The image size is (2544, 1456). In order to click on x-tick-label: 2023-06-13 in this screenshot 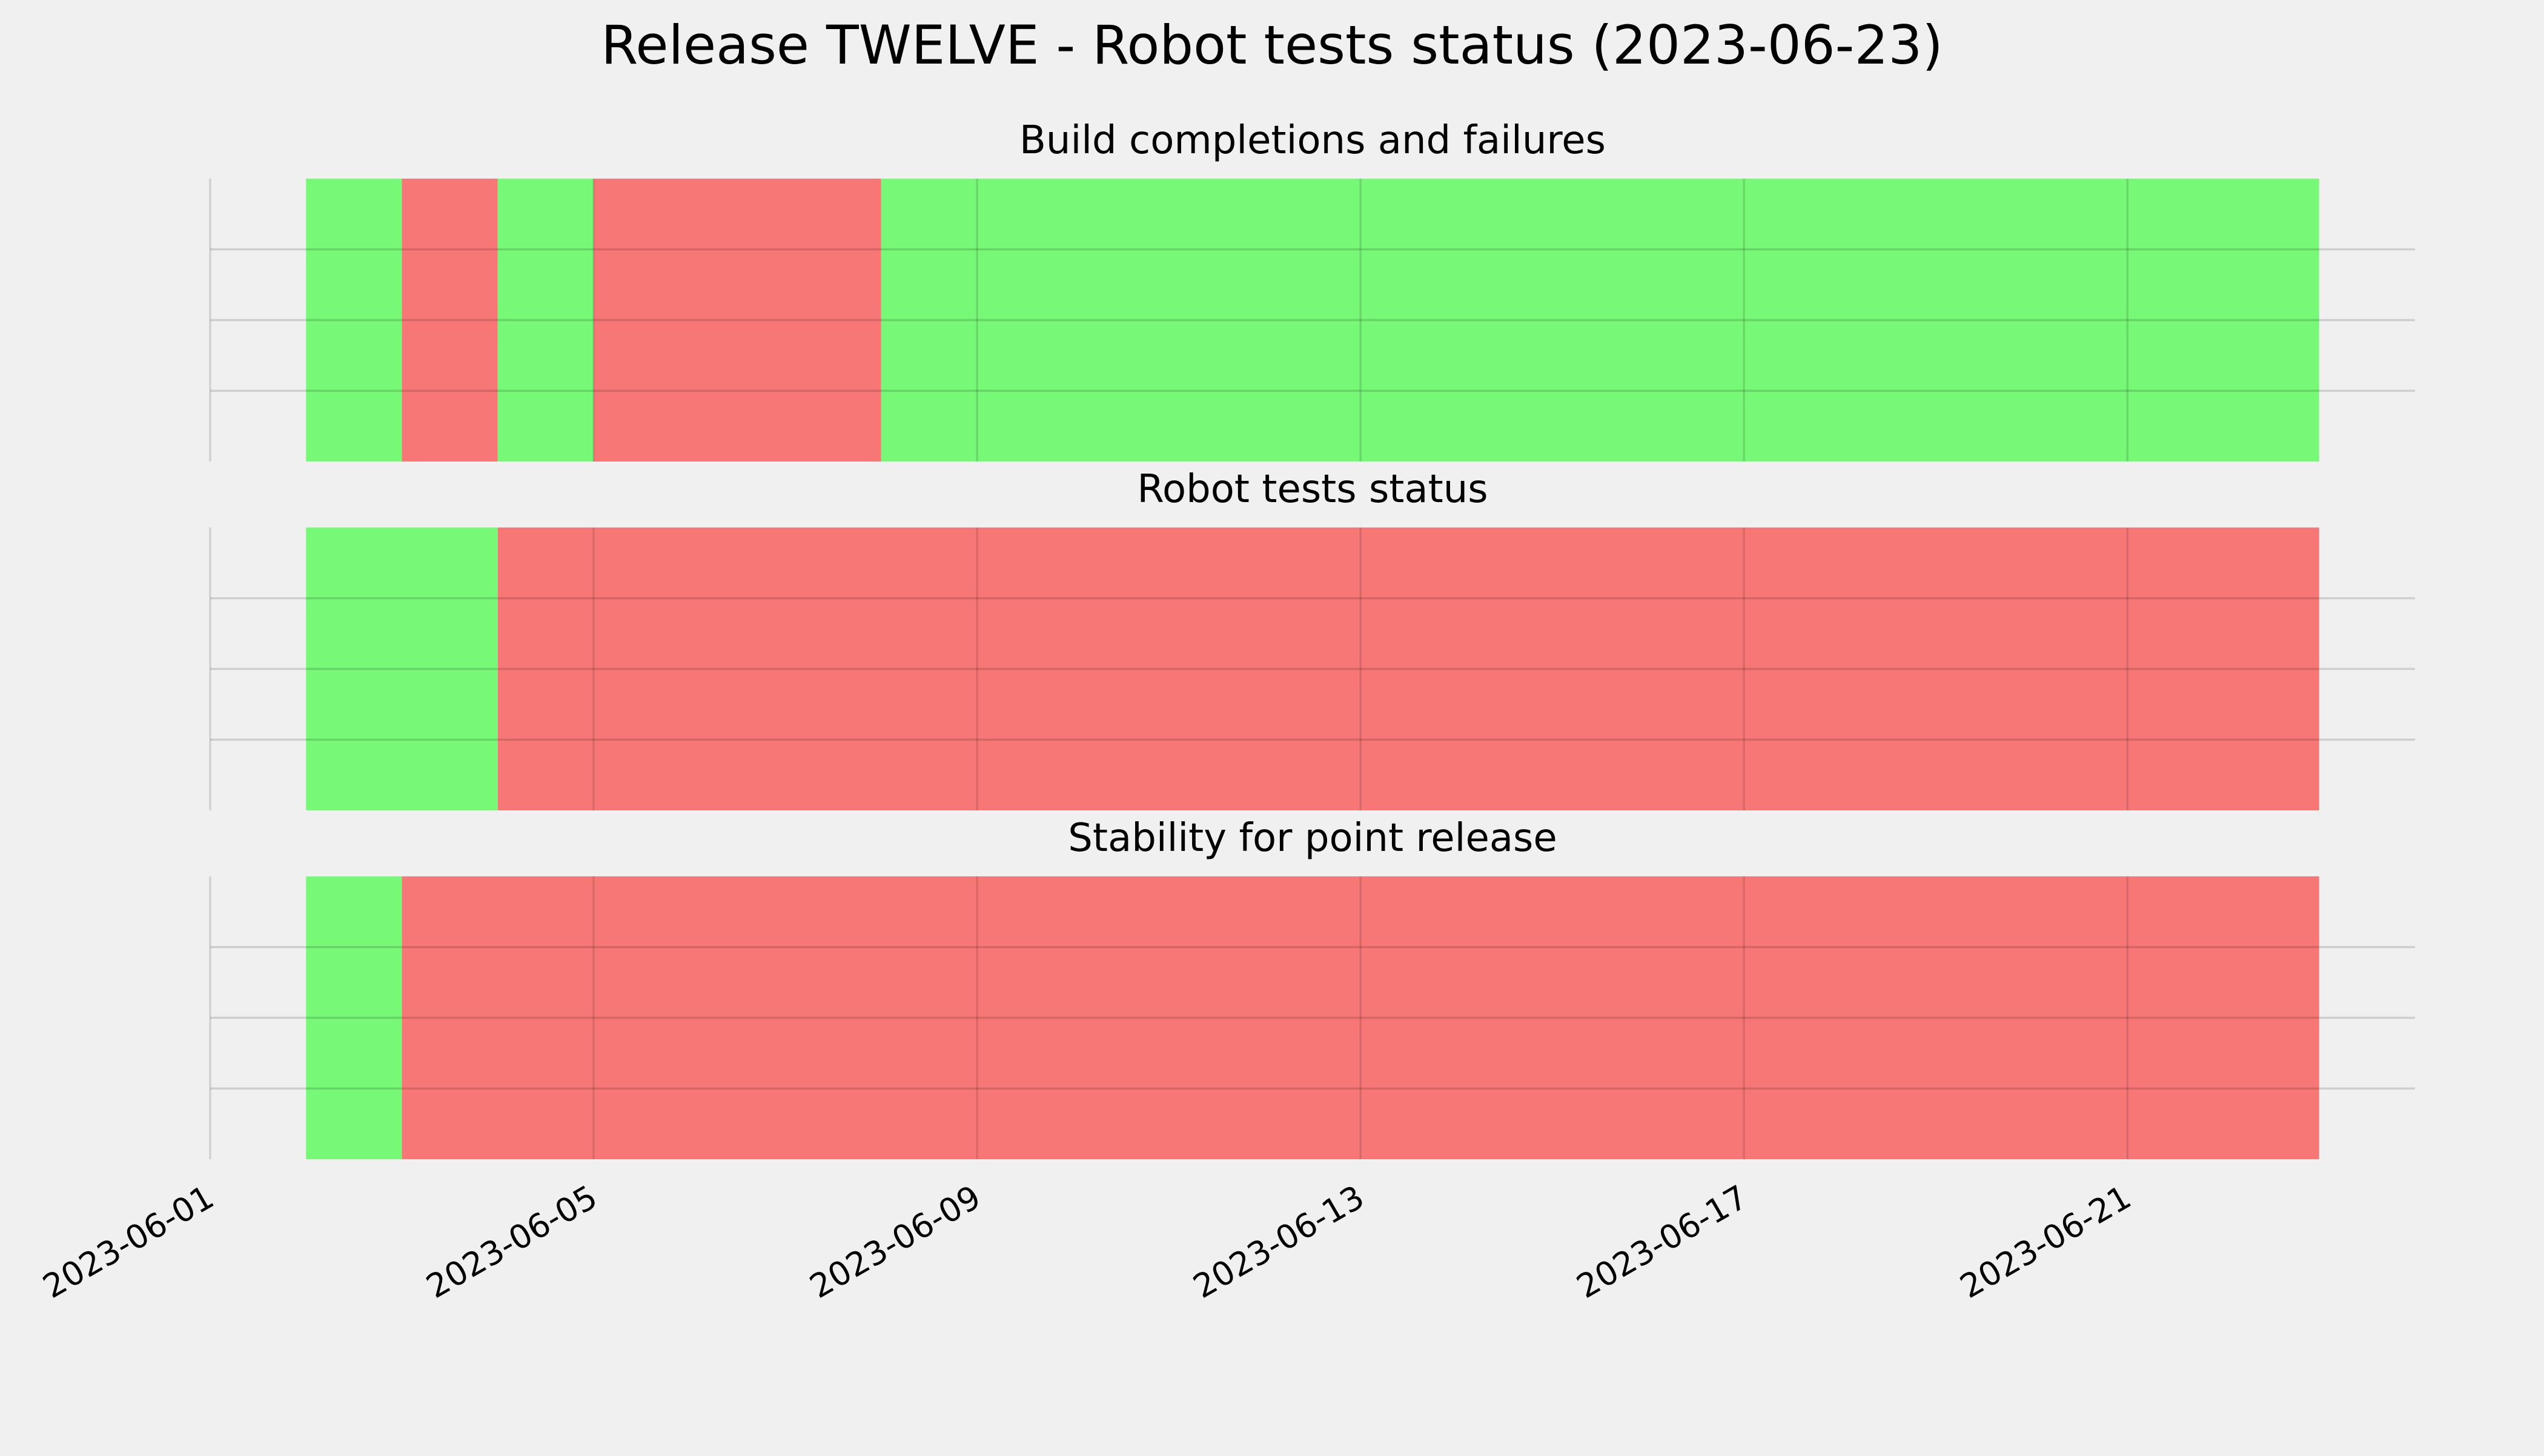, I will do `click(1278, 1242)`.